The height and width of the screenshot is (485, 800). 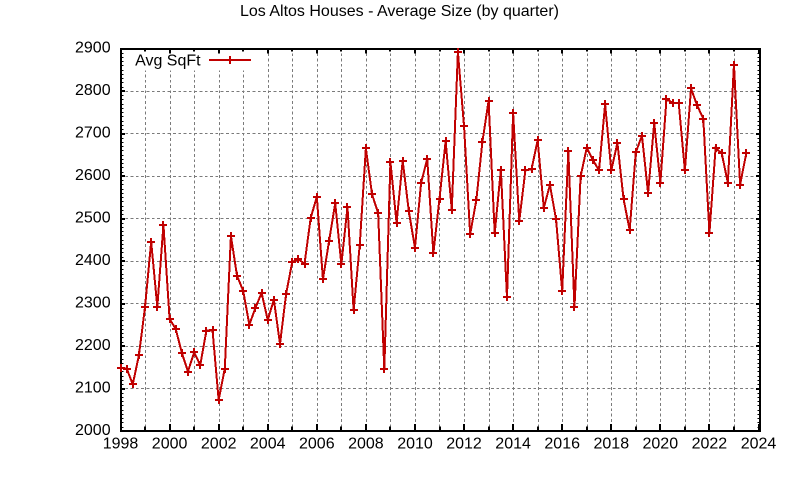 I want to click on svg-text: 2500, so click(x=93, y=218).